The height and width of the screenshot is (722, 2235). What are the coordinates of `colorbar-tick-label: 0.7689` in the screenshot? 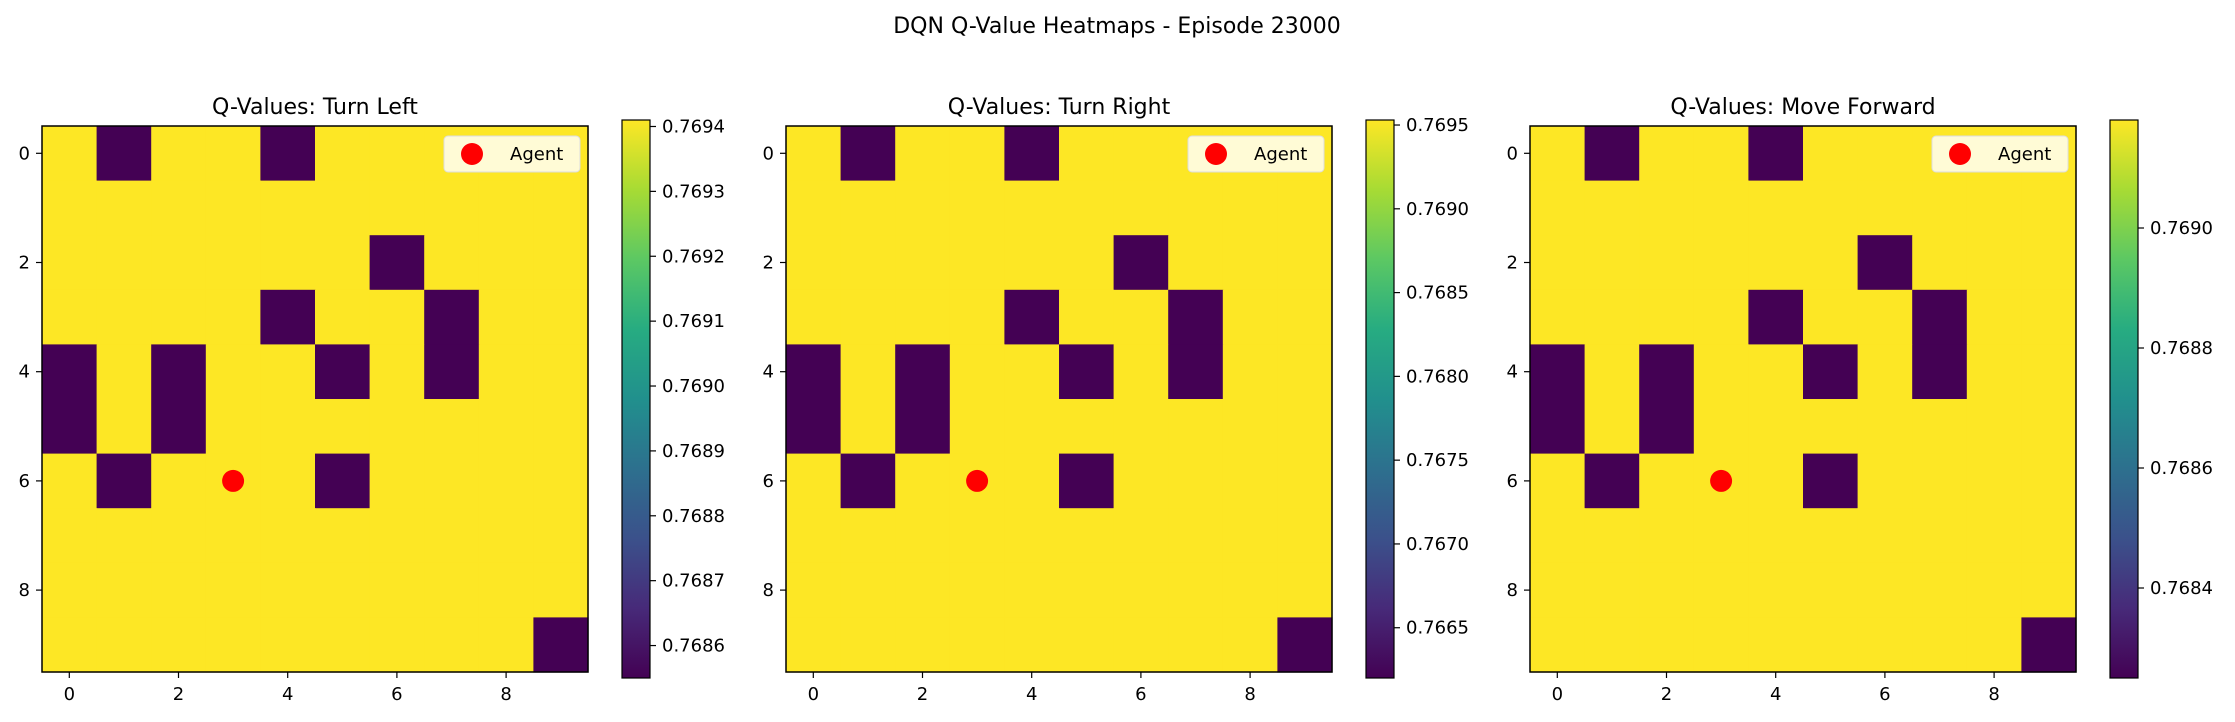 It's located at (693, 451).